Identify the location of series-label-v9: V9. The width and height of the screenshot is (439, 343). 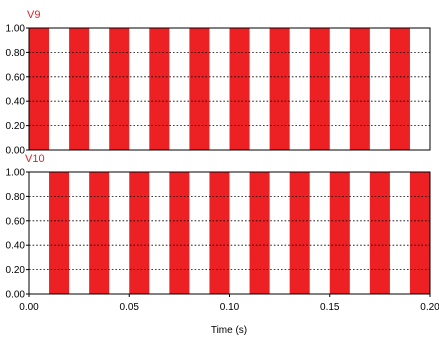
(33, 15).